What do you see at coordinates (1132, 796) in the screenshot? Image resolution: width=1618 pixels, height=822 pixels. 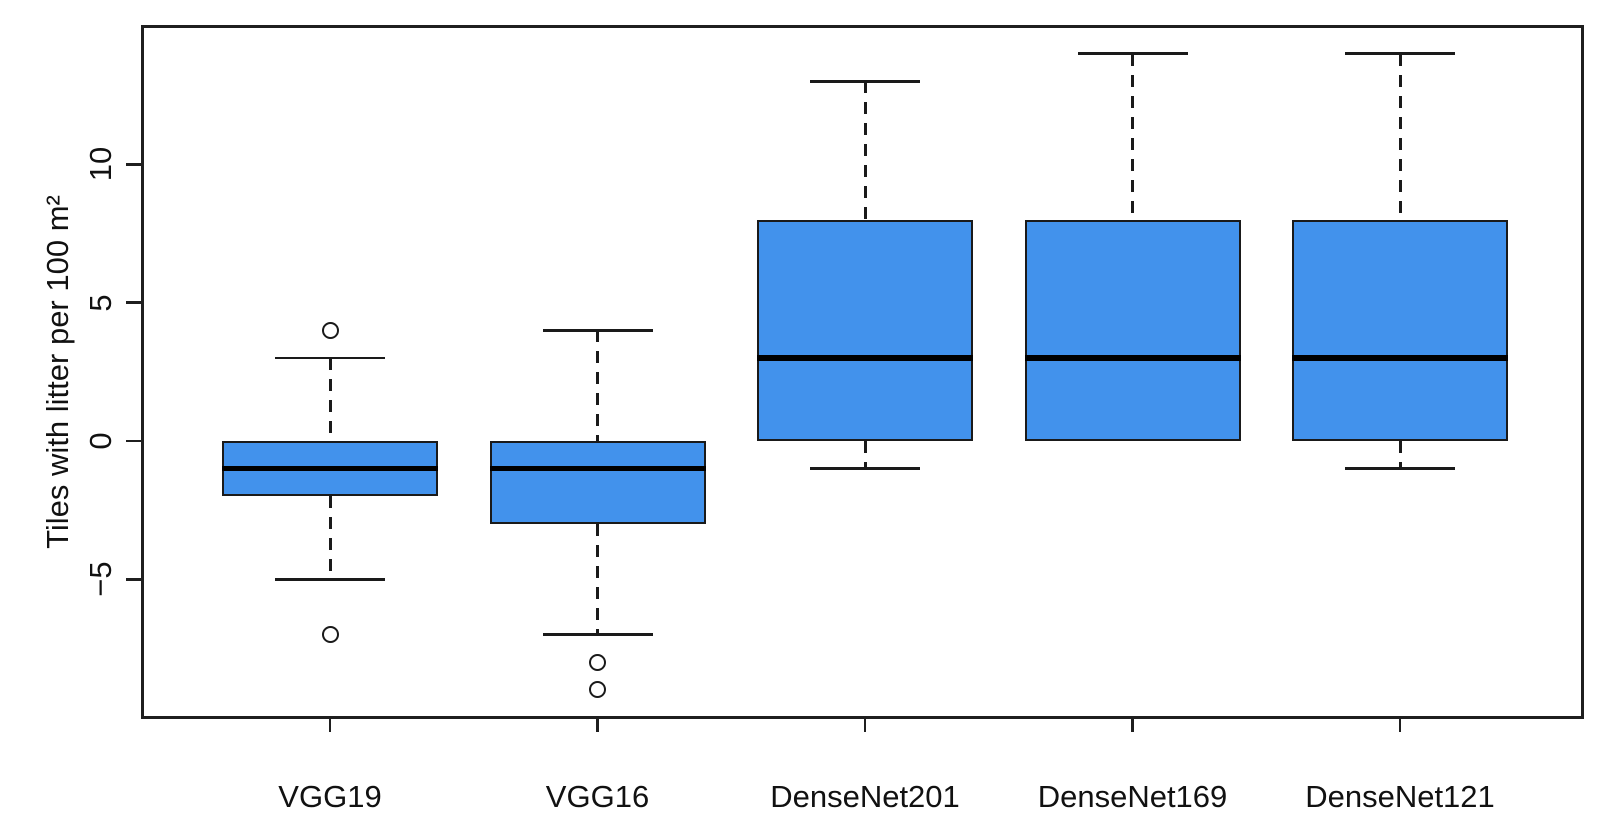 I see `x-axis-label-densenet169: DenseNet169` at bounding box center [1132, 796].